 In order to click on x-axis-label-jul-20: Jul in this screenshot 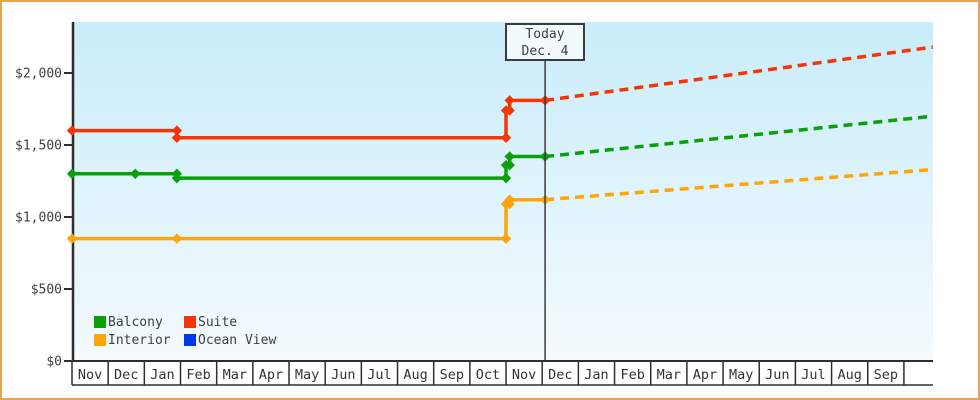, I will do `click(813, 375)`.